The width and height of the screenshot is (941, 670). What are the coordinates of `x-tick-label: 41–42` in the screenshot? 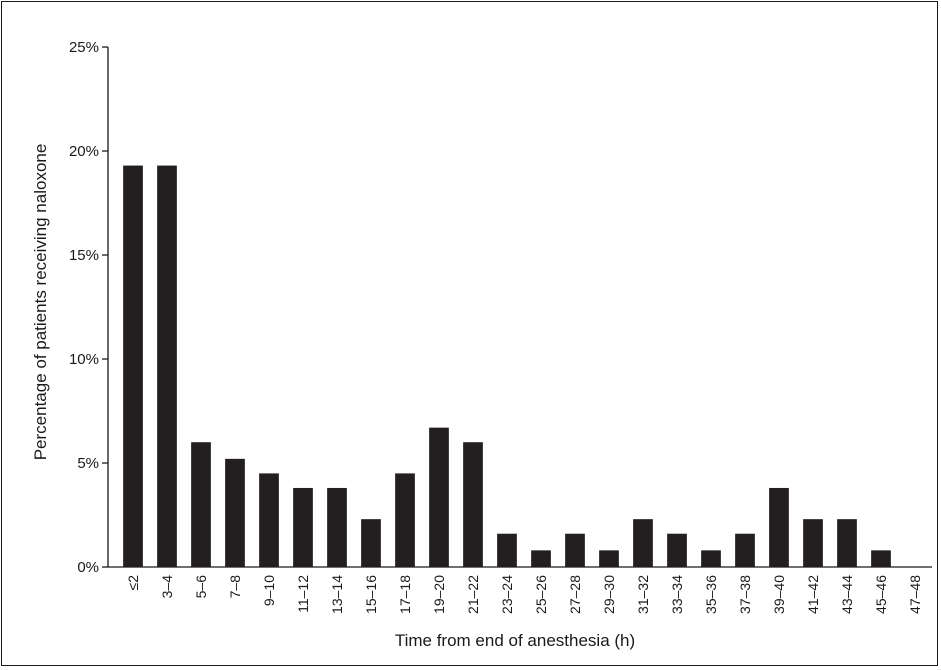 It's located at (813, 594).